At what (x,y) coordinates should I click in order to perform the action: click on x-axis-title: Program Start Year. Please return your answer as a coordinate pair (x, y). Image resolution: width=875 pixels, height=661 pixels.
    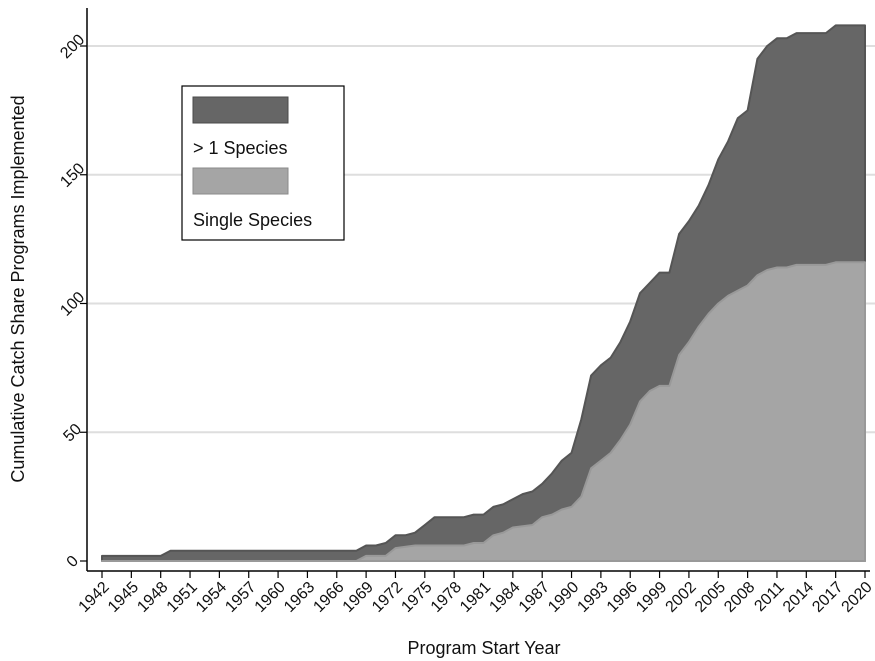
    Looking at the image, I should click on (483, 648).